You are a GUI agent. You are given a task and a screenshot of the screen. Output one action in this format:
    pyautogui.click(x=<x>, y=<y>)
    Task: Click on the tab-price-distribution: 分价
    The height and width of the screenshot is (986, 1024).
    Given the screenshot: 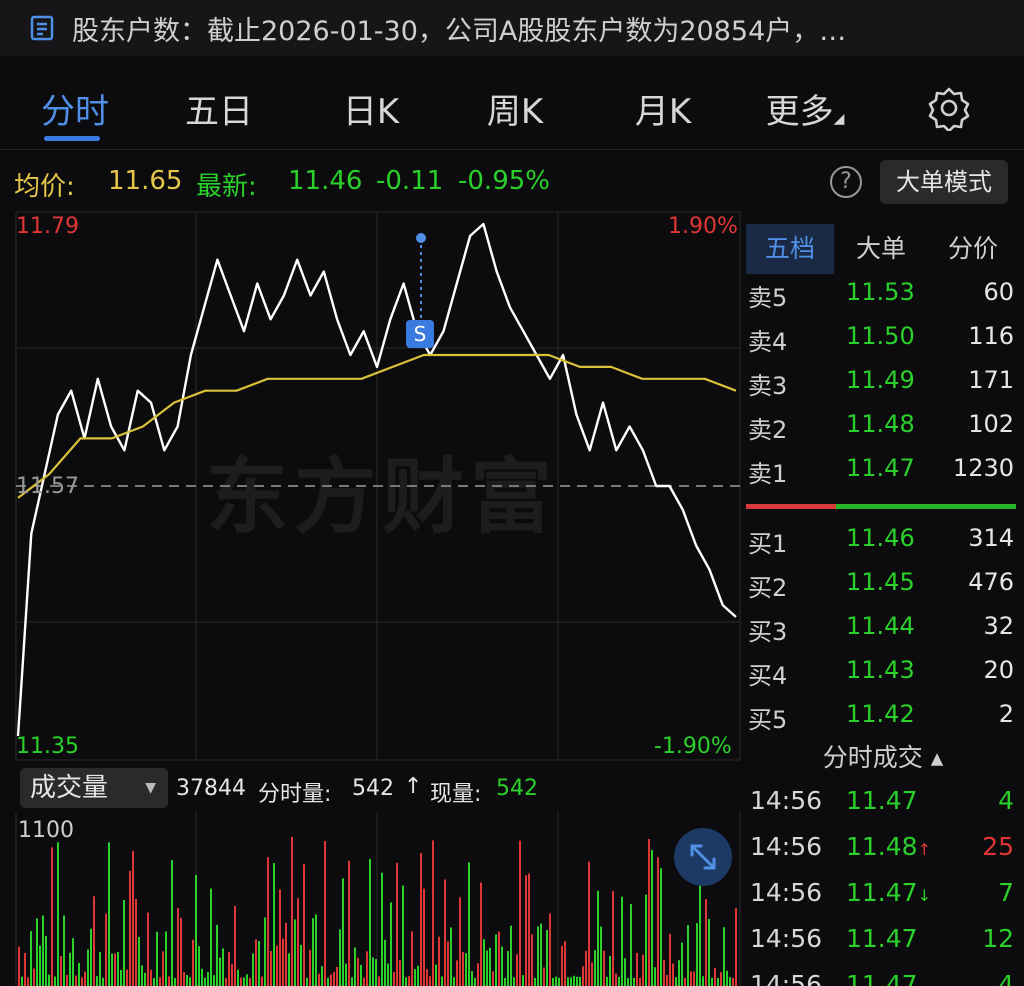 What is the action you would take?
    pyautogui.click(x=972, y=248)
    